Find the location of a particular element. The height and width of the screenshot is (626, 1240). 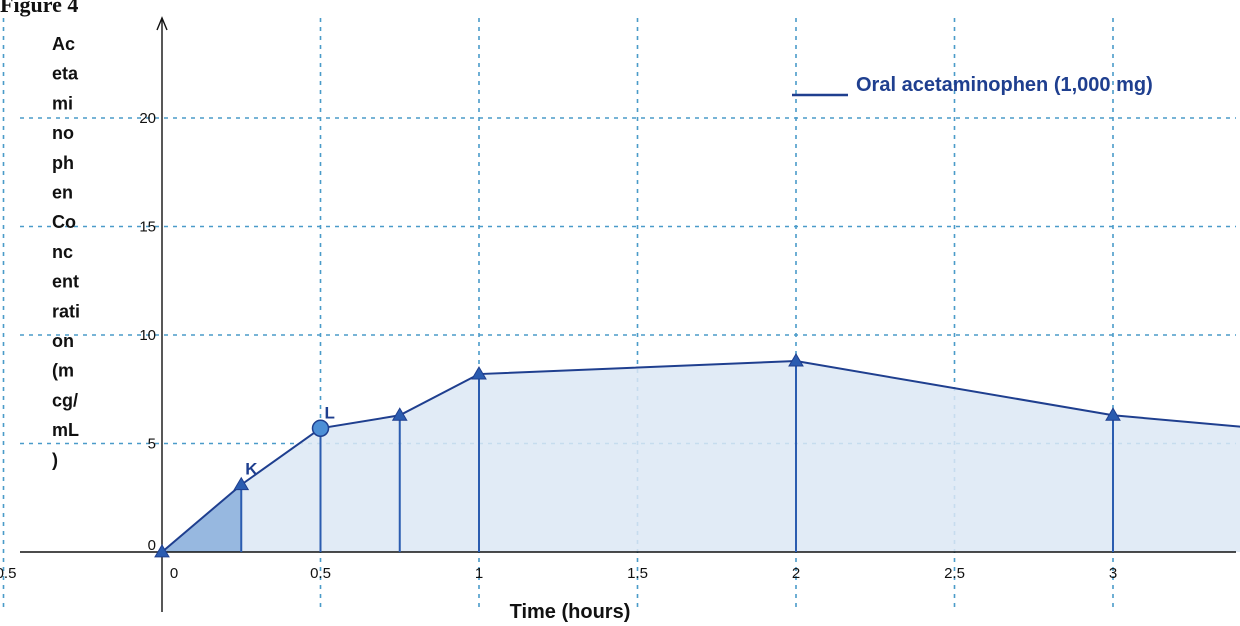

legend-label: Oral acetaminophen (1,000 mg) is located at coordinates (1004, 85).